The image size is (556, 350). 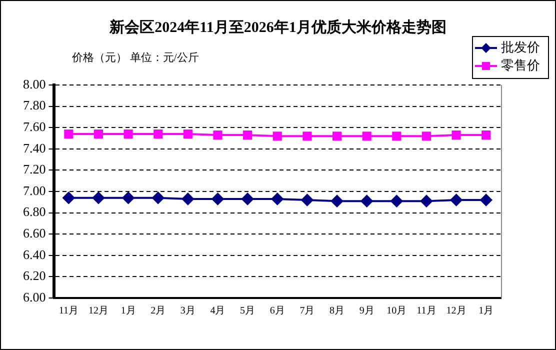 What do you see at coordinates (34, 190) in the screenshot?
I see `y-tick-label: 7.00` at bounding box center [34, 190].